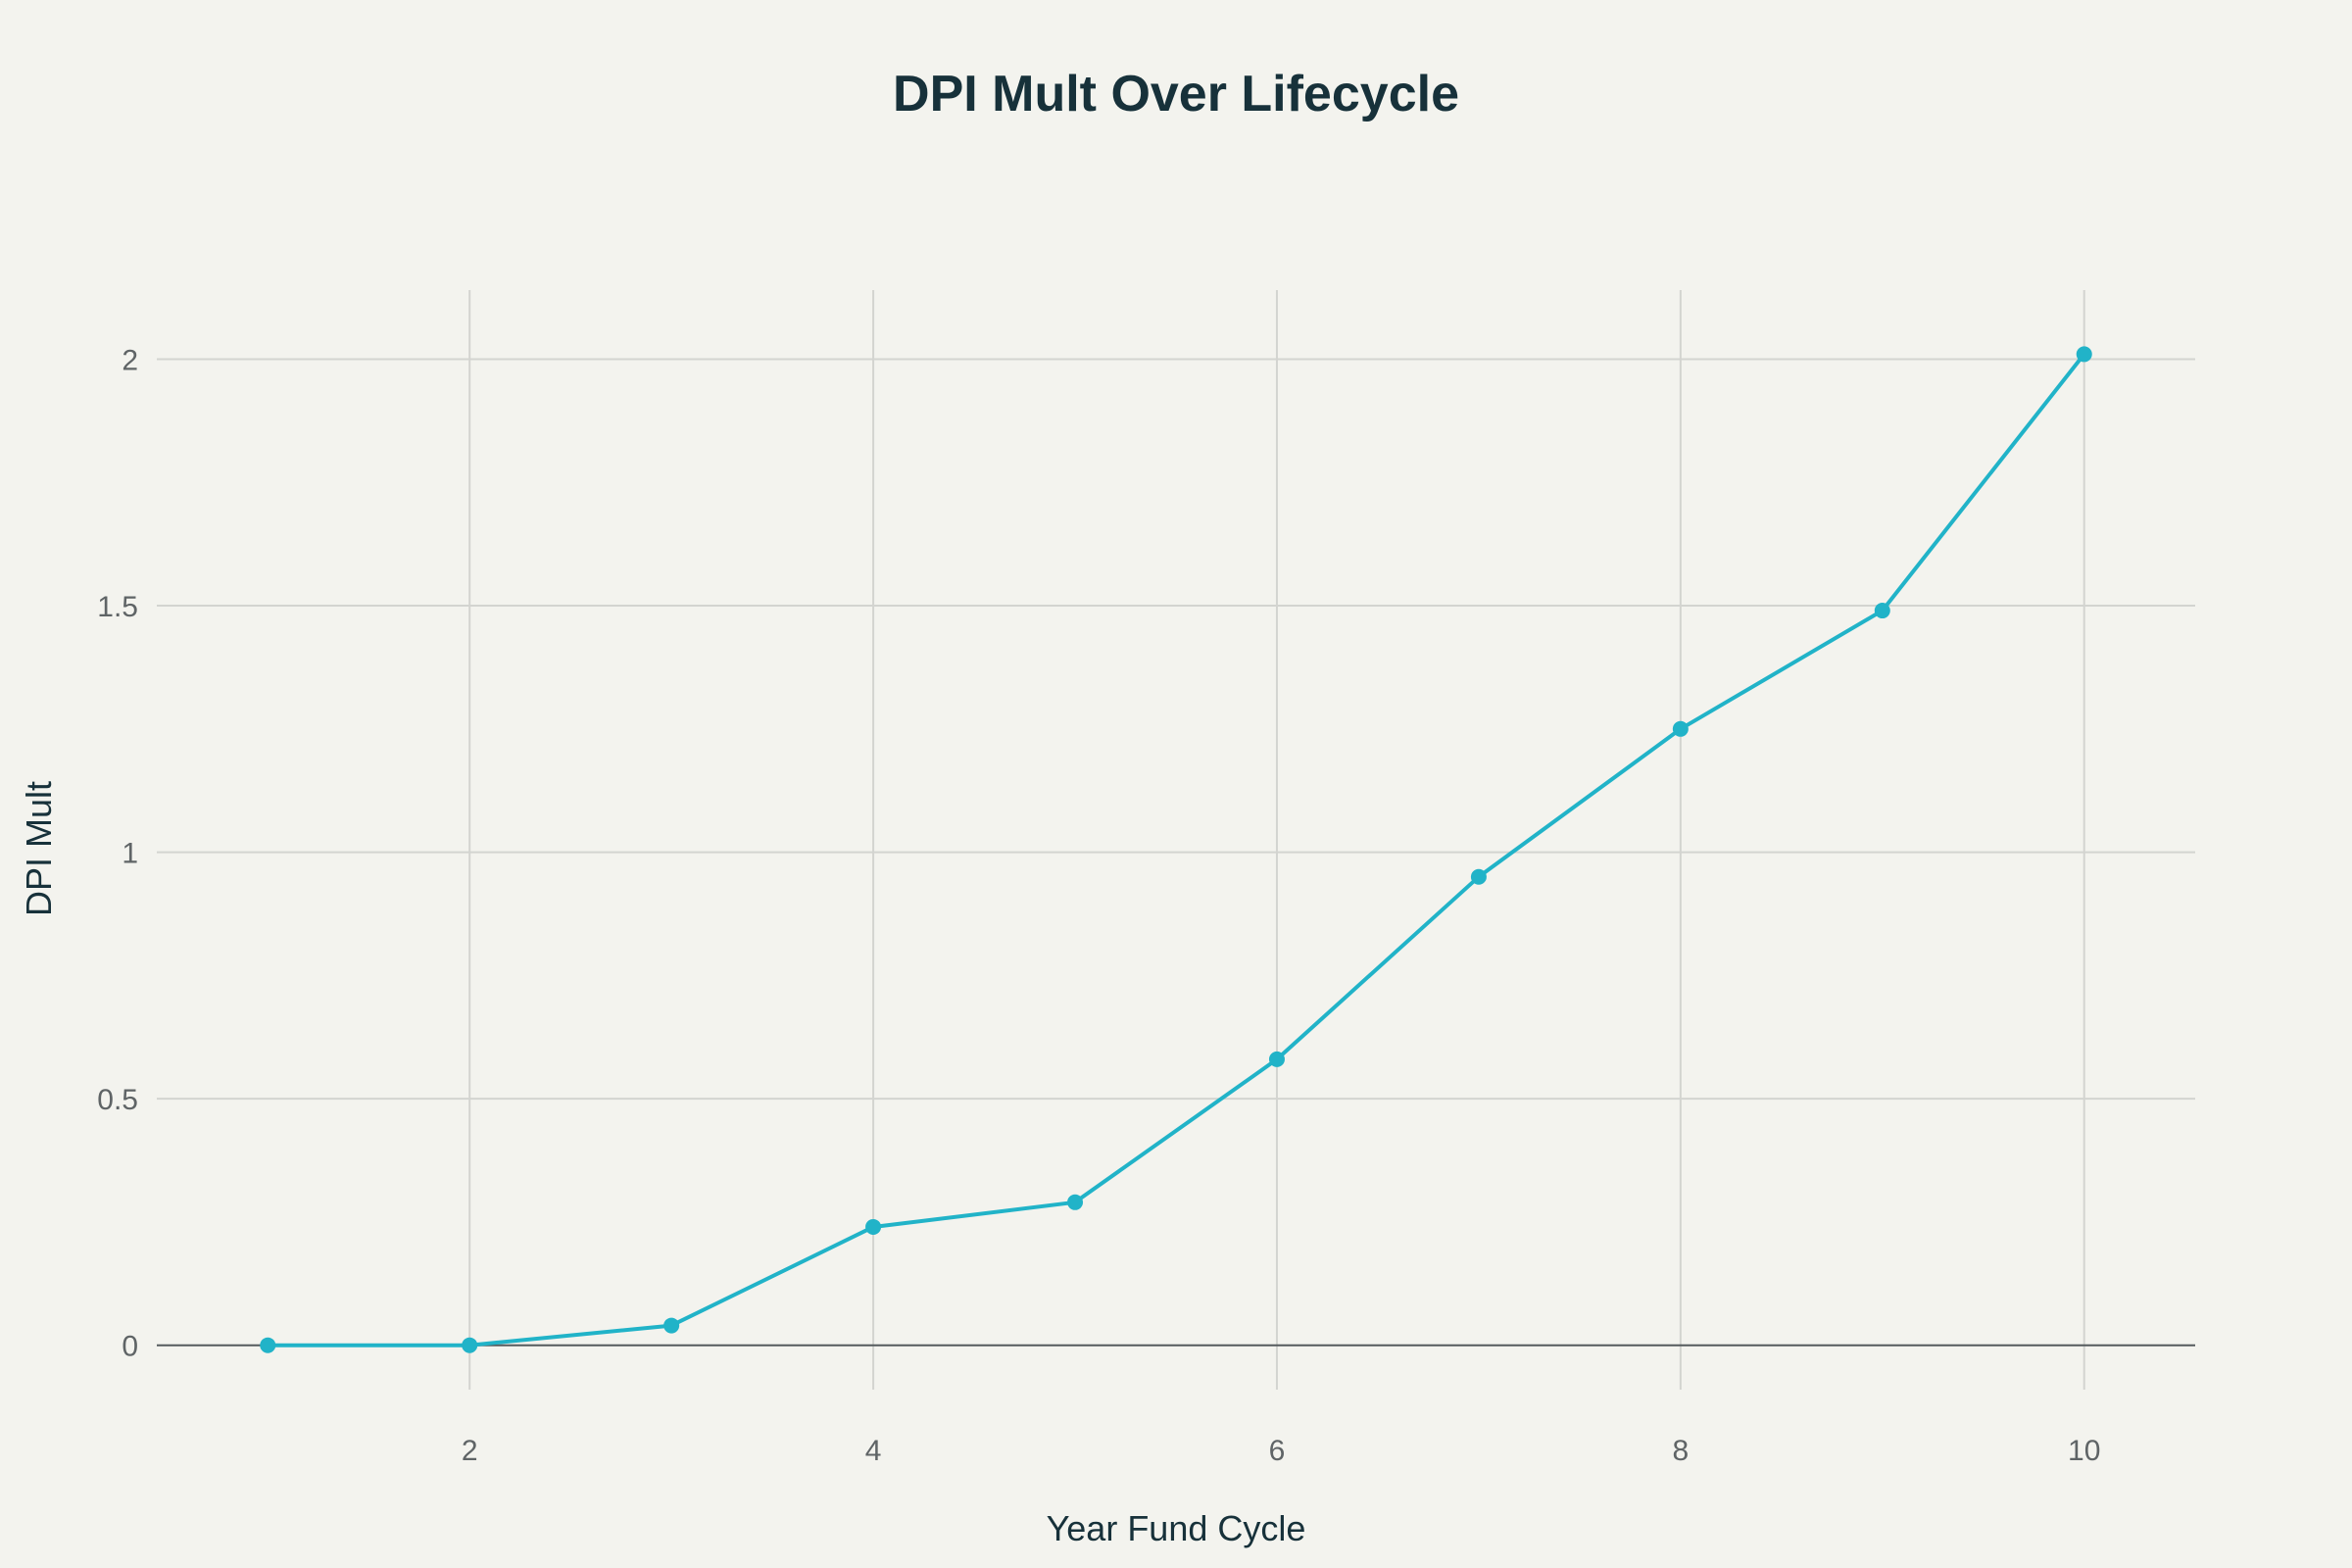 The height and width of the screenshot is (1568, 2352). Describe the element at coordinates (130, 1347) in the screenshot. I see `y-tick-label: 0` at that location.